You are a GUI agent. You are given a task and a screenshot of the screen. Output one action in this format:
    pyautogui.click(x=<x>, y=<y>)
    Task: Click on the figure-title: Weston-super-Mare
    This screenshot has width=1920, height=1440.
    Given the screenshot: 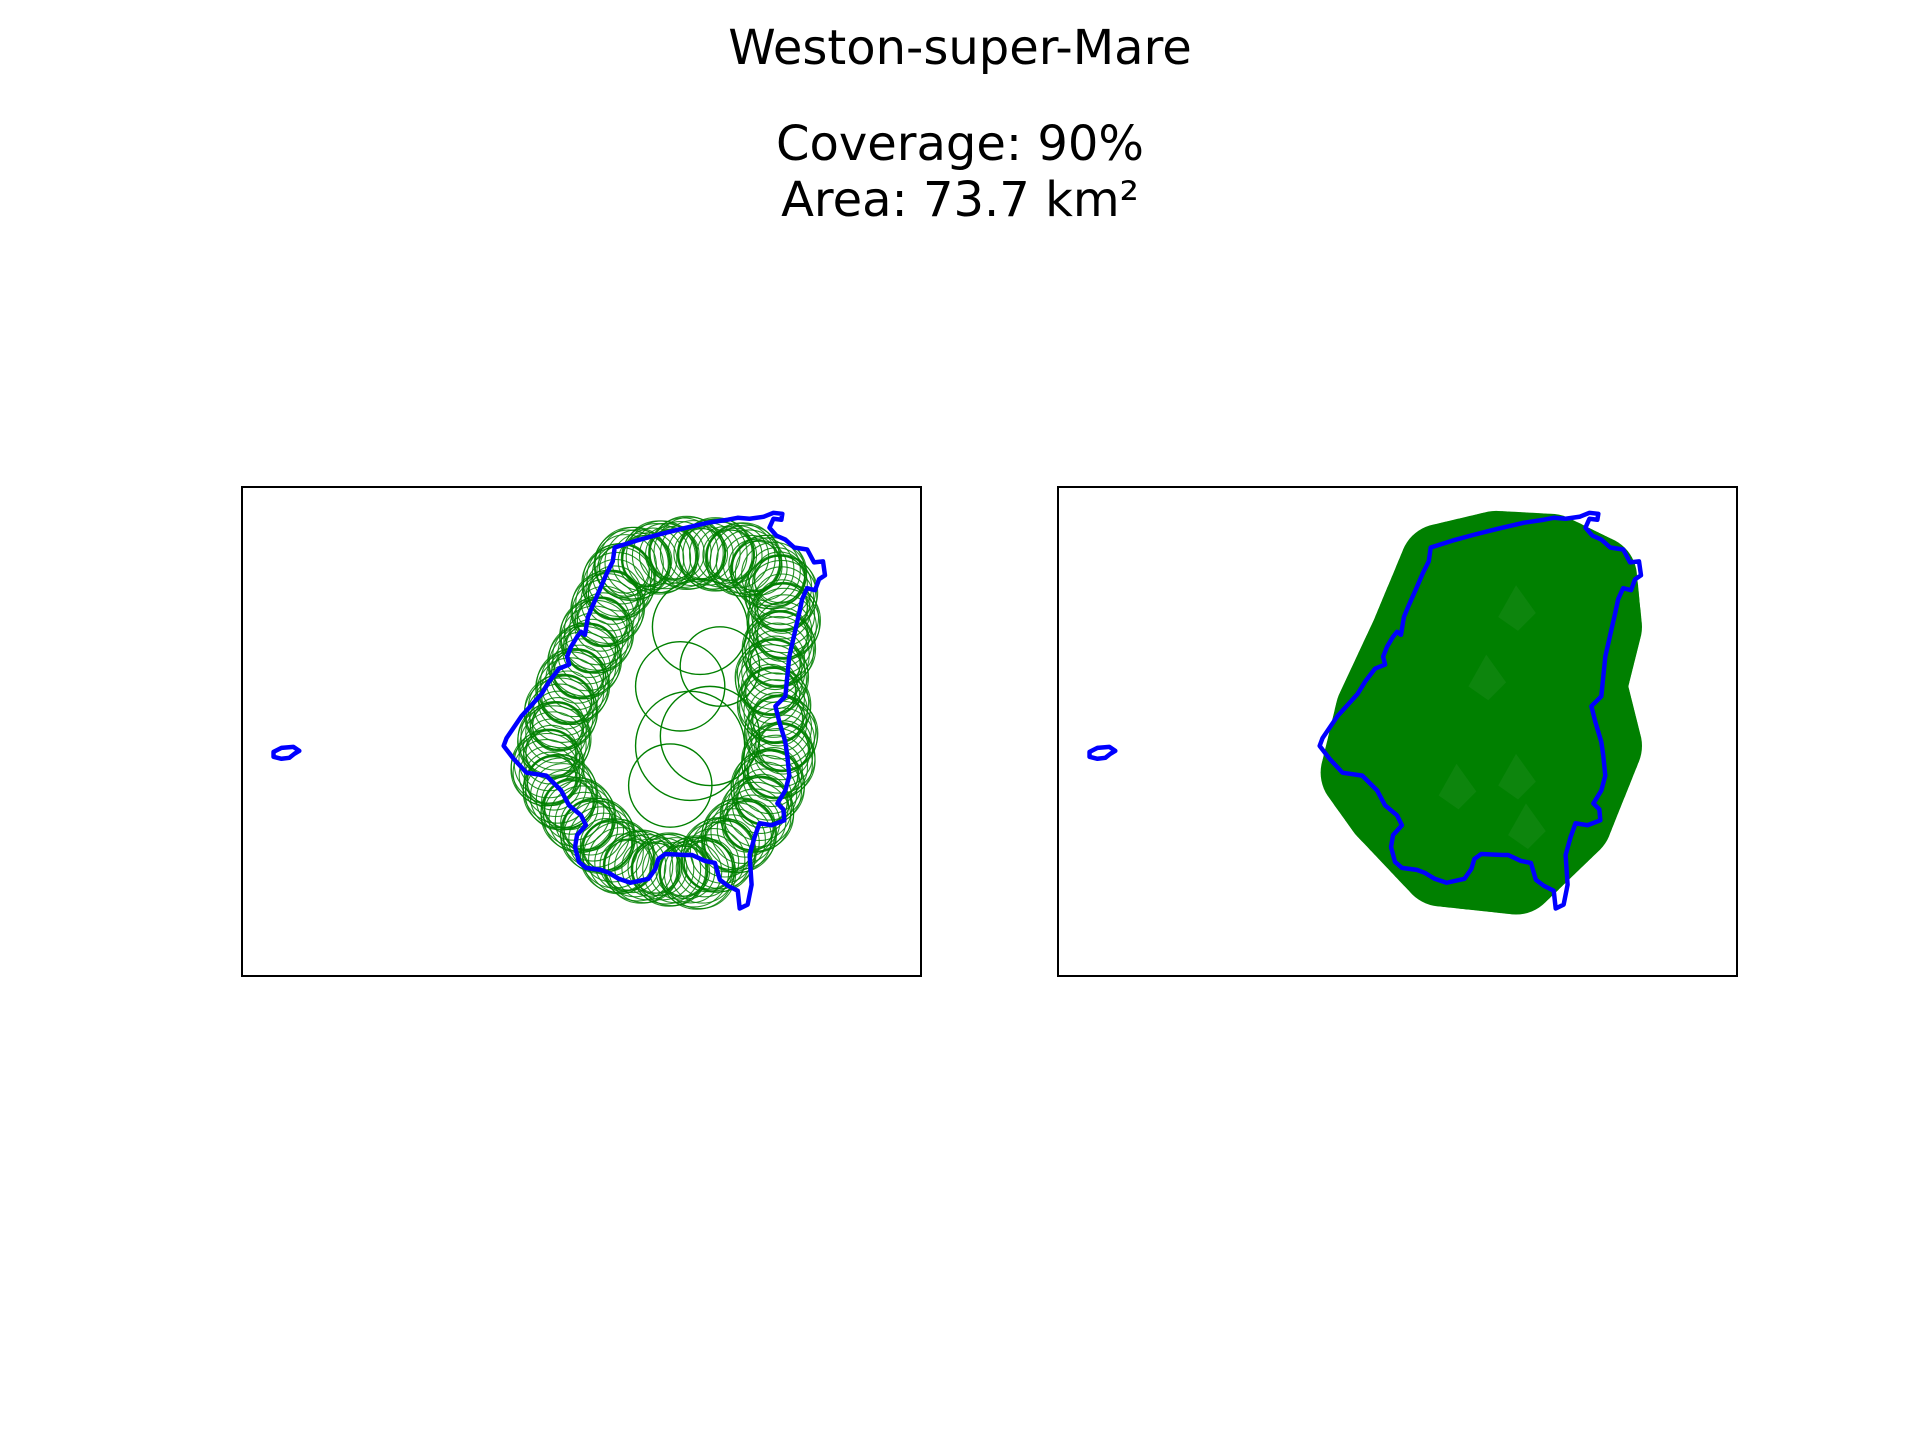 What is the action you would take?
    pyautogui.click(x=960, y=48)
    